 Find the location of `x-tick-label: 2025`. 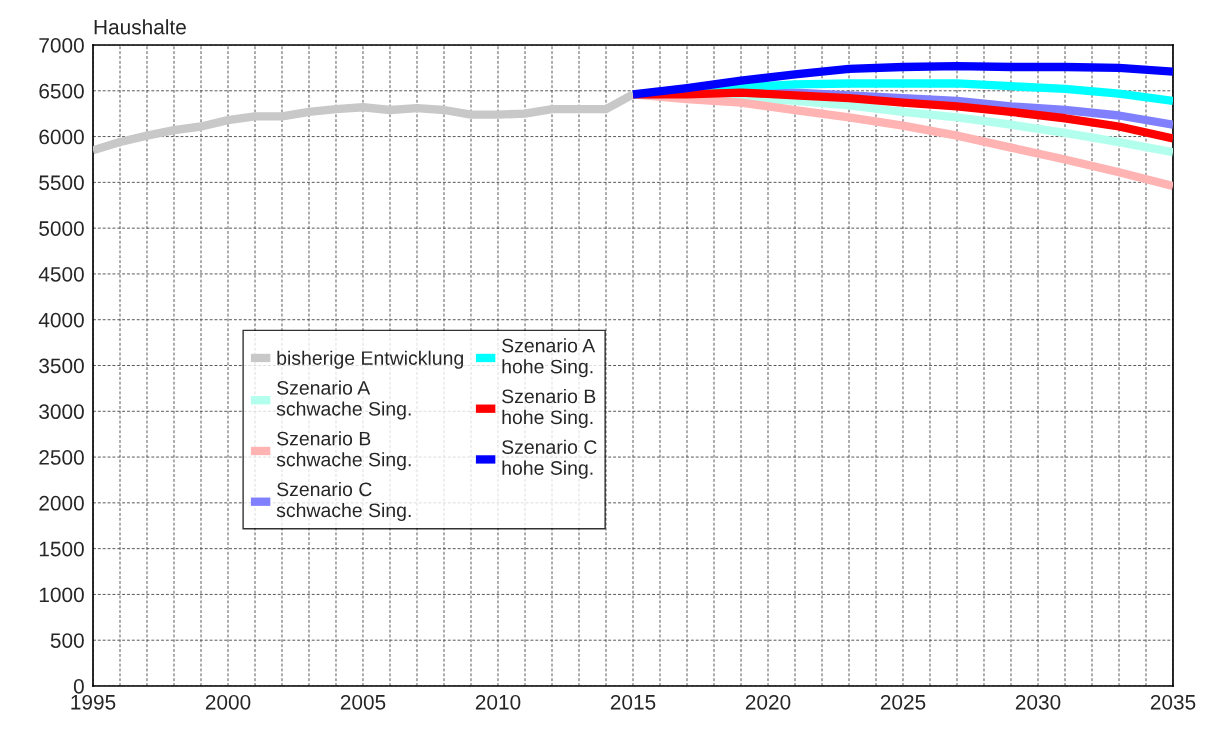

x-tick-label: 2025 is located at coordinates (903, 702).